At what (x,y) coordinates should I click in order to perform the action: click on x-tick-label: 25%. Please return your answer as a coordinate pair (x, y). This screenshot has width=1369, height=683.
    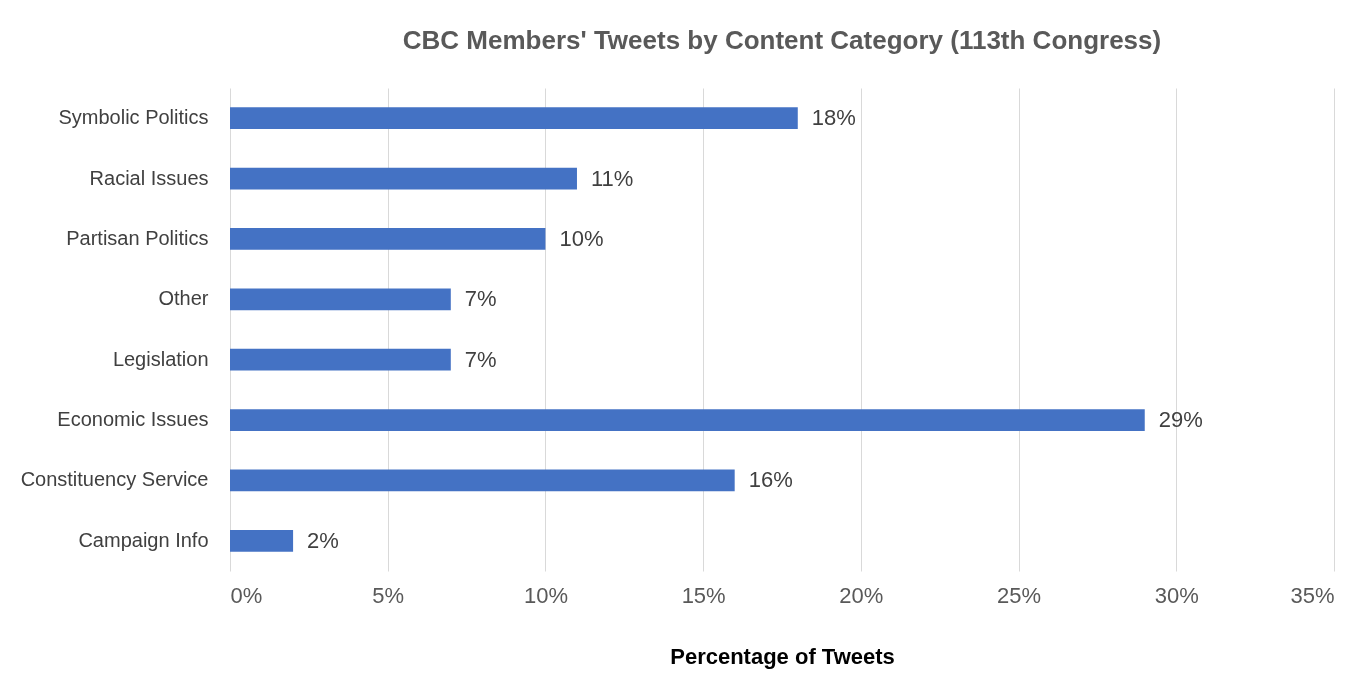
    Looking at the image, I should click on (1019, 595).